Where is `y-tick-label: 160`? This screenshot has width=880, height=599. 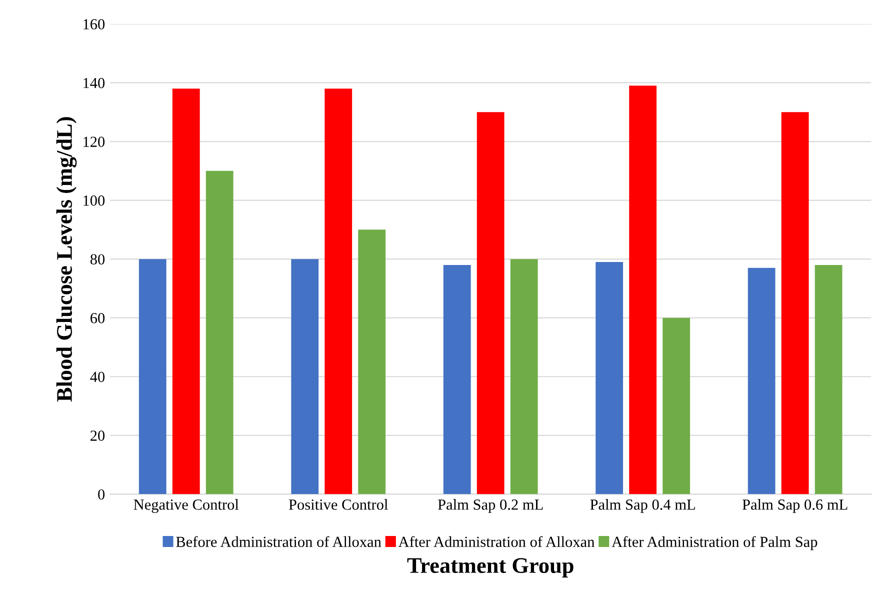
y-tick-label: 160 is located at coordinates (94, 24).